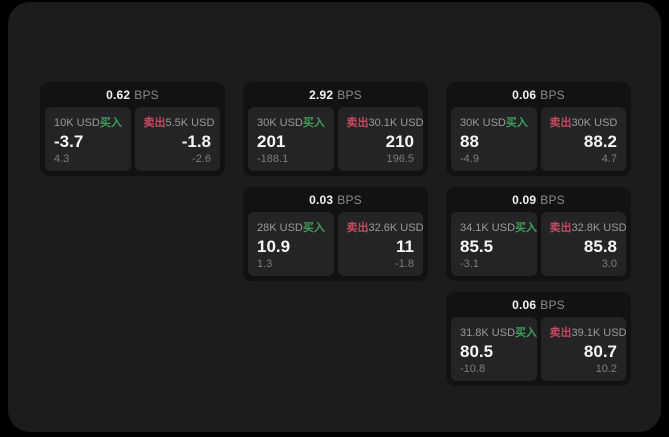  I want to click on buy-price: 201, so click(271, 141).